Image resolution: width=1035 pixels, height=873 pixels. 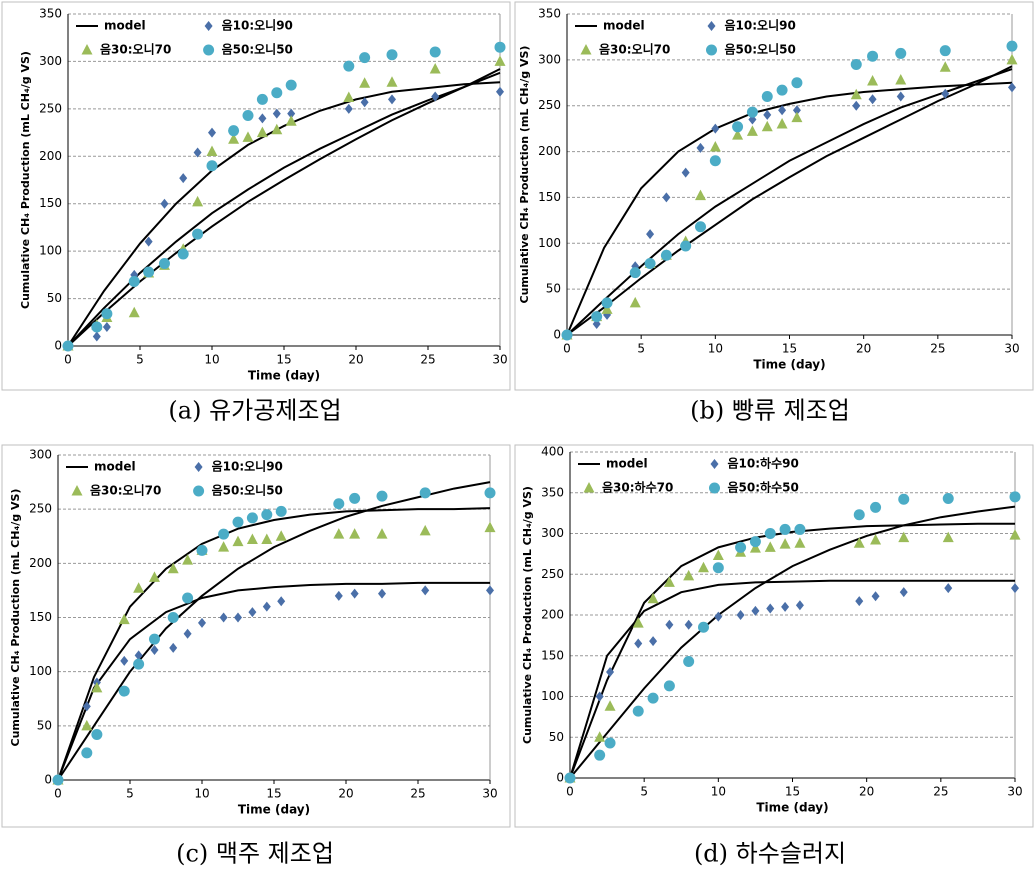 I want to click on legend-item: 음10:오니90, so click(x=751, y=25).